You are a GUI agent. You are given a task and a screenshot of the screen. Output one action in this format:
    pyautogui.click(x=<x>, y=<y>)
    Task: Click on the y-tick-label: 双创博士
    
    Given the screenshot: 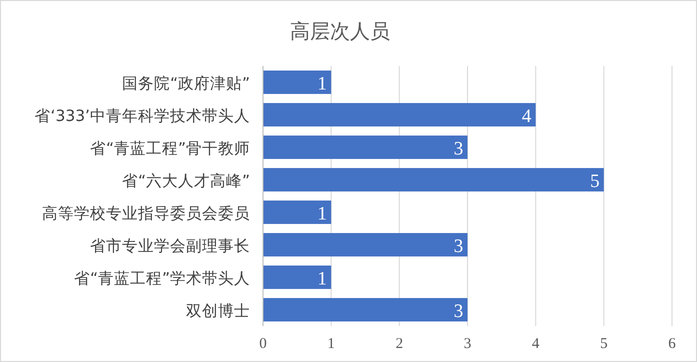 What is the action you would take?
    pyautogui.click(x=218, y=311)
    